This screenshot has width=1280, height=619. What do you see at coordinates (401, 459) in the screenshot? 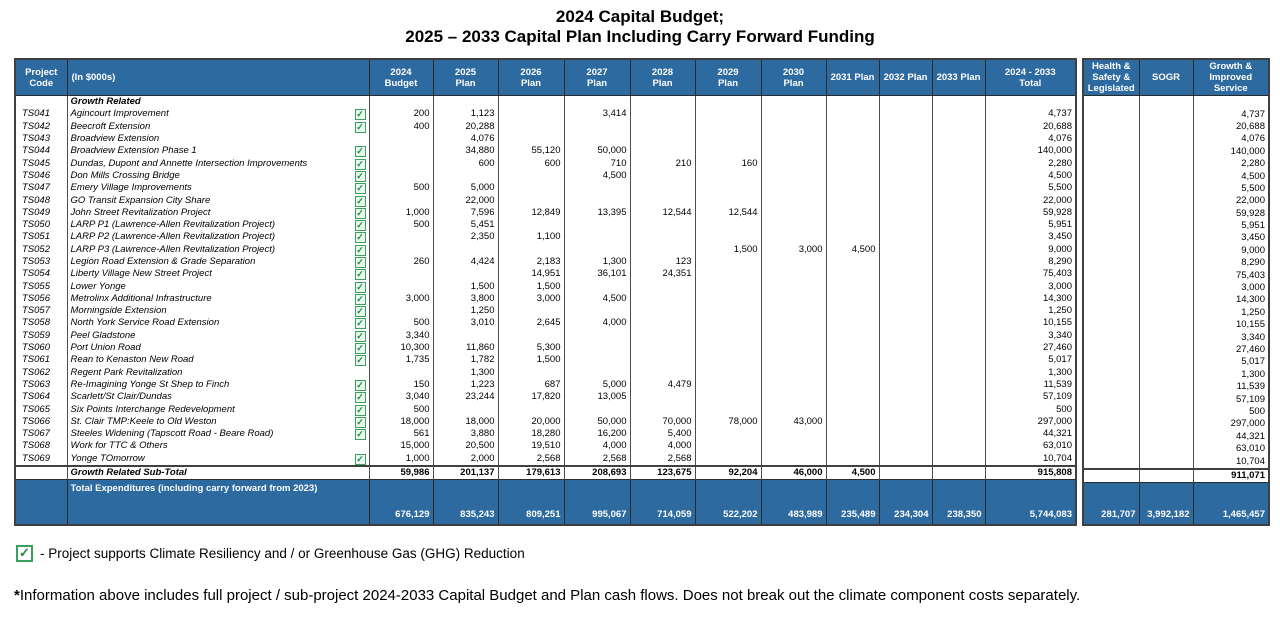
I see `value-cell: 1,000` at bounding box center [401, 459].